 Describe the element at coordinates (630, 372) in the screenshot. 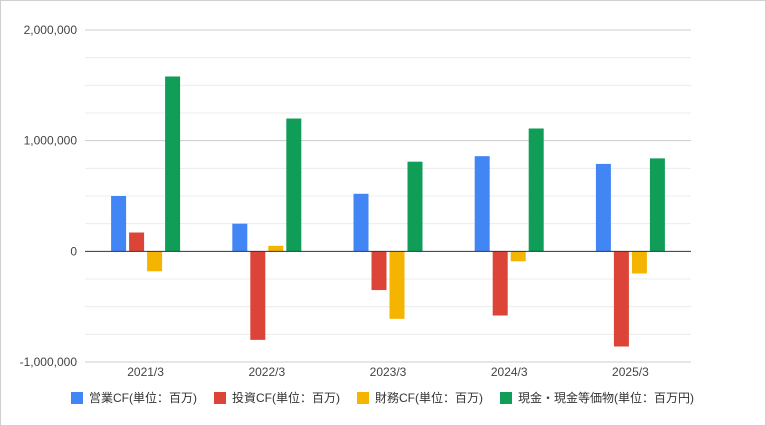

I see `x-tick-label: 2025/3` at that location.